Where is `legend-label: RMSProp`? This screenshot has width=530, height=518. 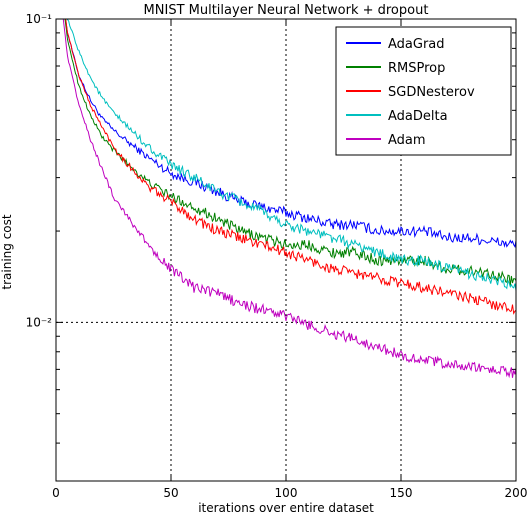
legend-label: RMSProp is located at coordinates (416, 68).